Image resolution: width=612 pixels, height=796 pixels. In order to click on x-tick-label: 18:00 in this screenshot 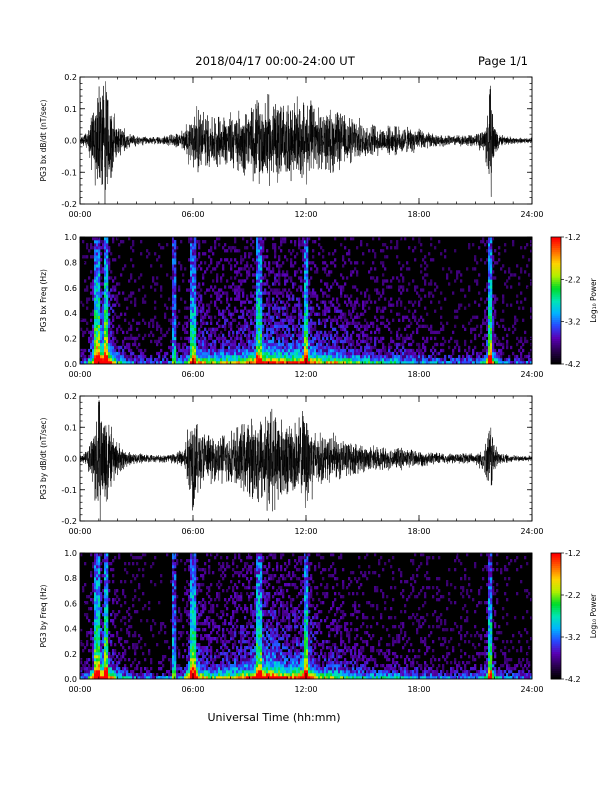, I will do `click(418, 374)`.